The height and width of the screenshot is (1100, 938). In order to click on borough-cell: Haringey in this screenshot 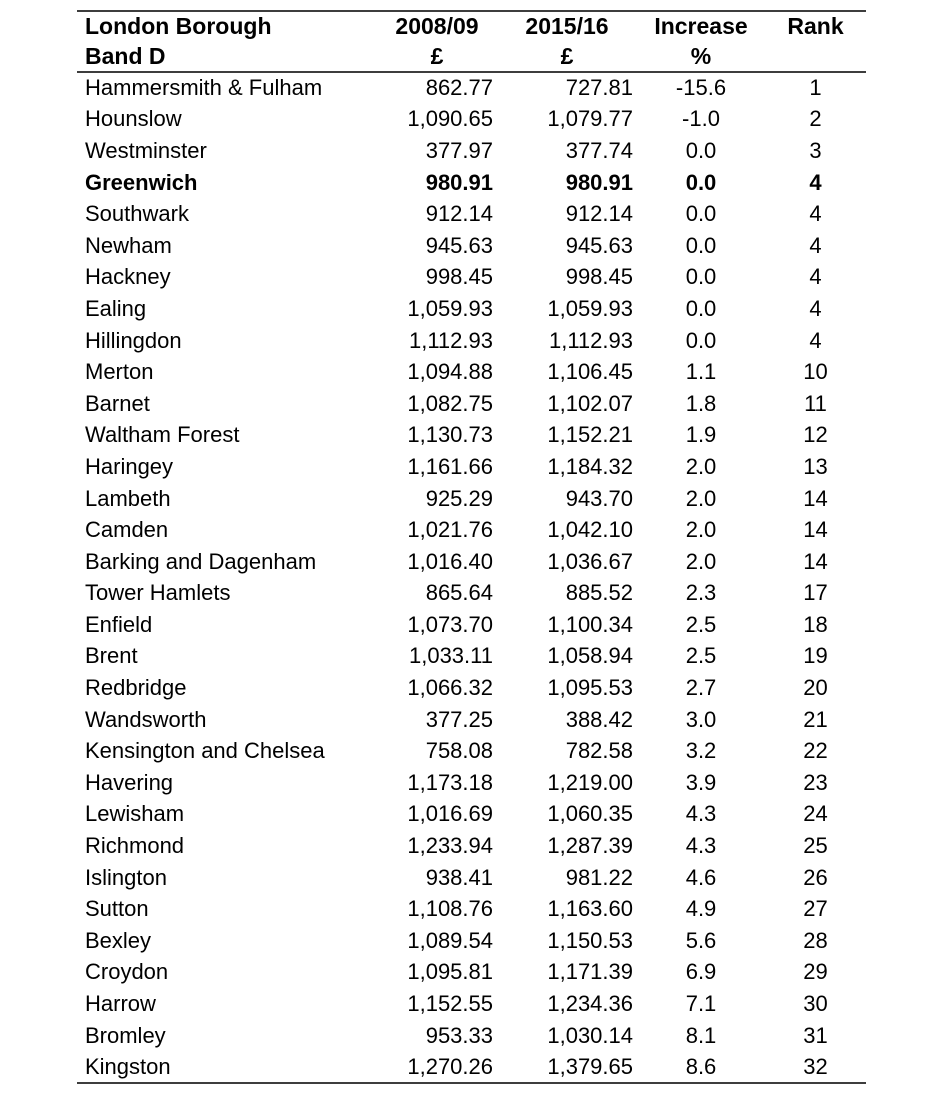, I will do `click(129, 466)`.